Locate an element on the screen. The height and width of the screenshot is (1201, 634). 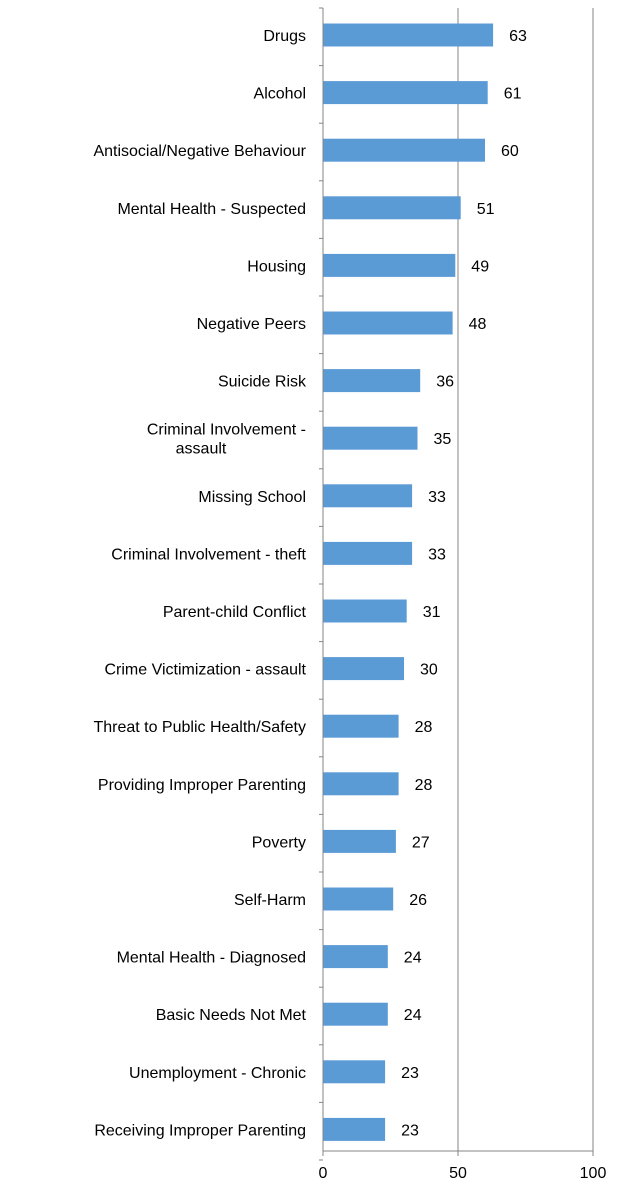
x-tick-labels: 0 50 100 is located at coordinates (463, 1173).